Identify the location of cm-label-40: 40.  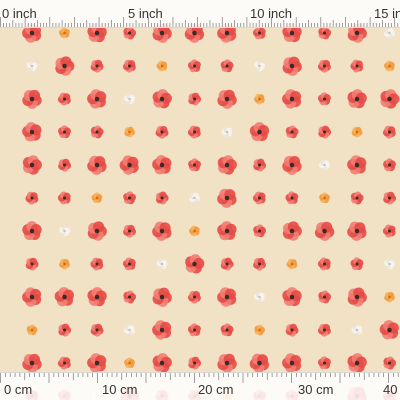
(390, 389).